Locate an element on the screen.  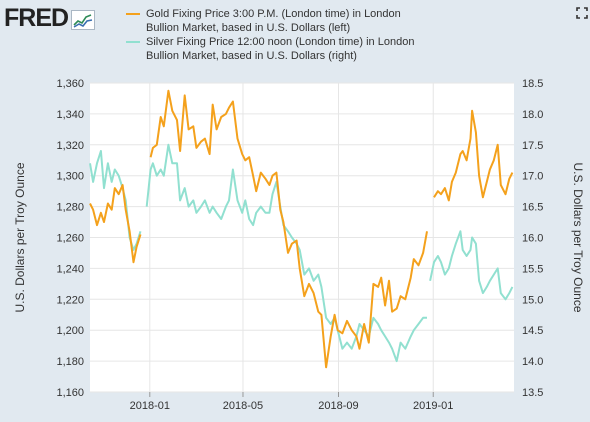
left-tick-label: 1,180 is located at coordinates (70, 362).